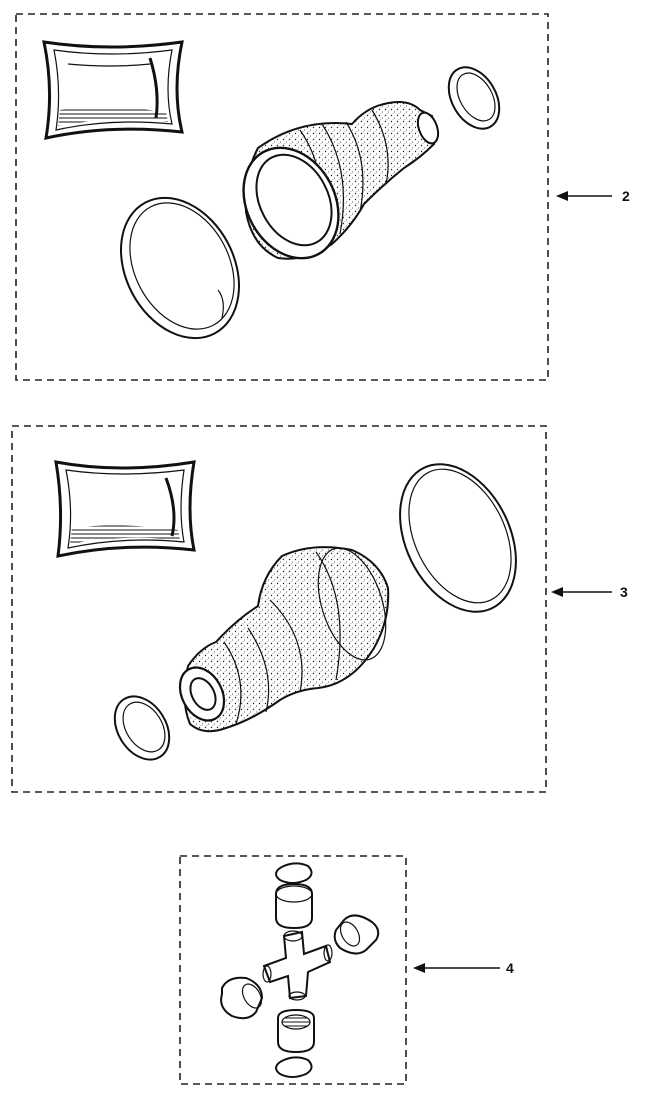 This screenshot has height=1098, width=650. What do you see at coordinates (557, 592) in the screenshot?
I see `callout-3-arrow-icon` at bounding box center [557, 592].